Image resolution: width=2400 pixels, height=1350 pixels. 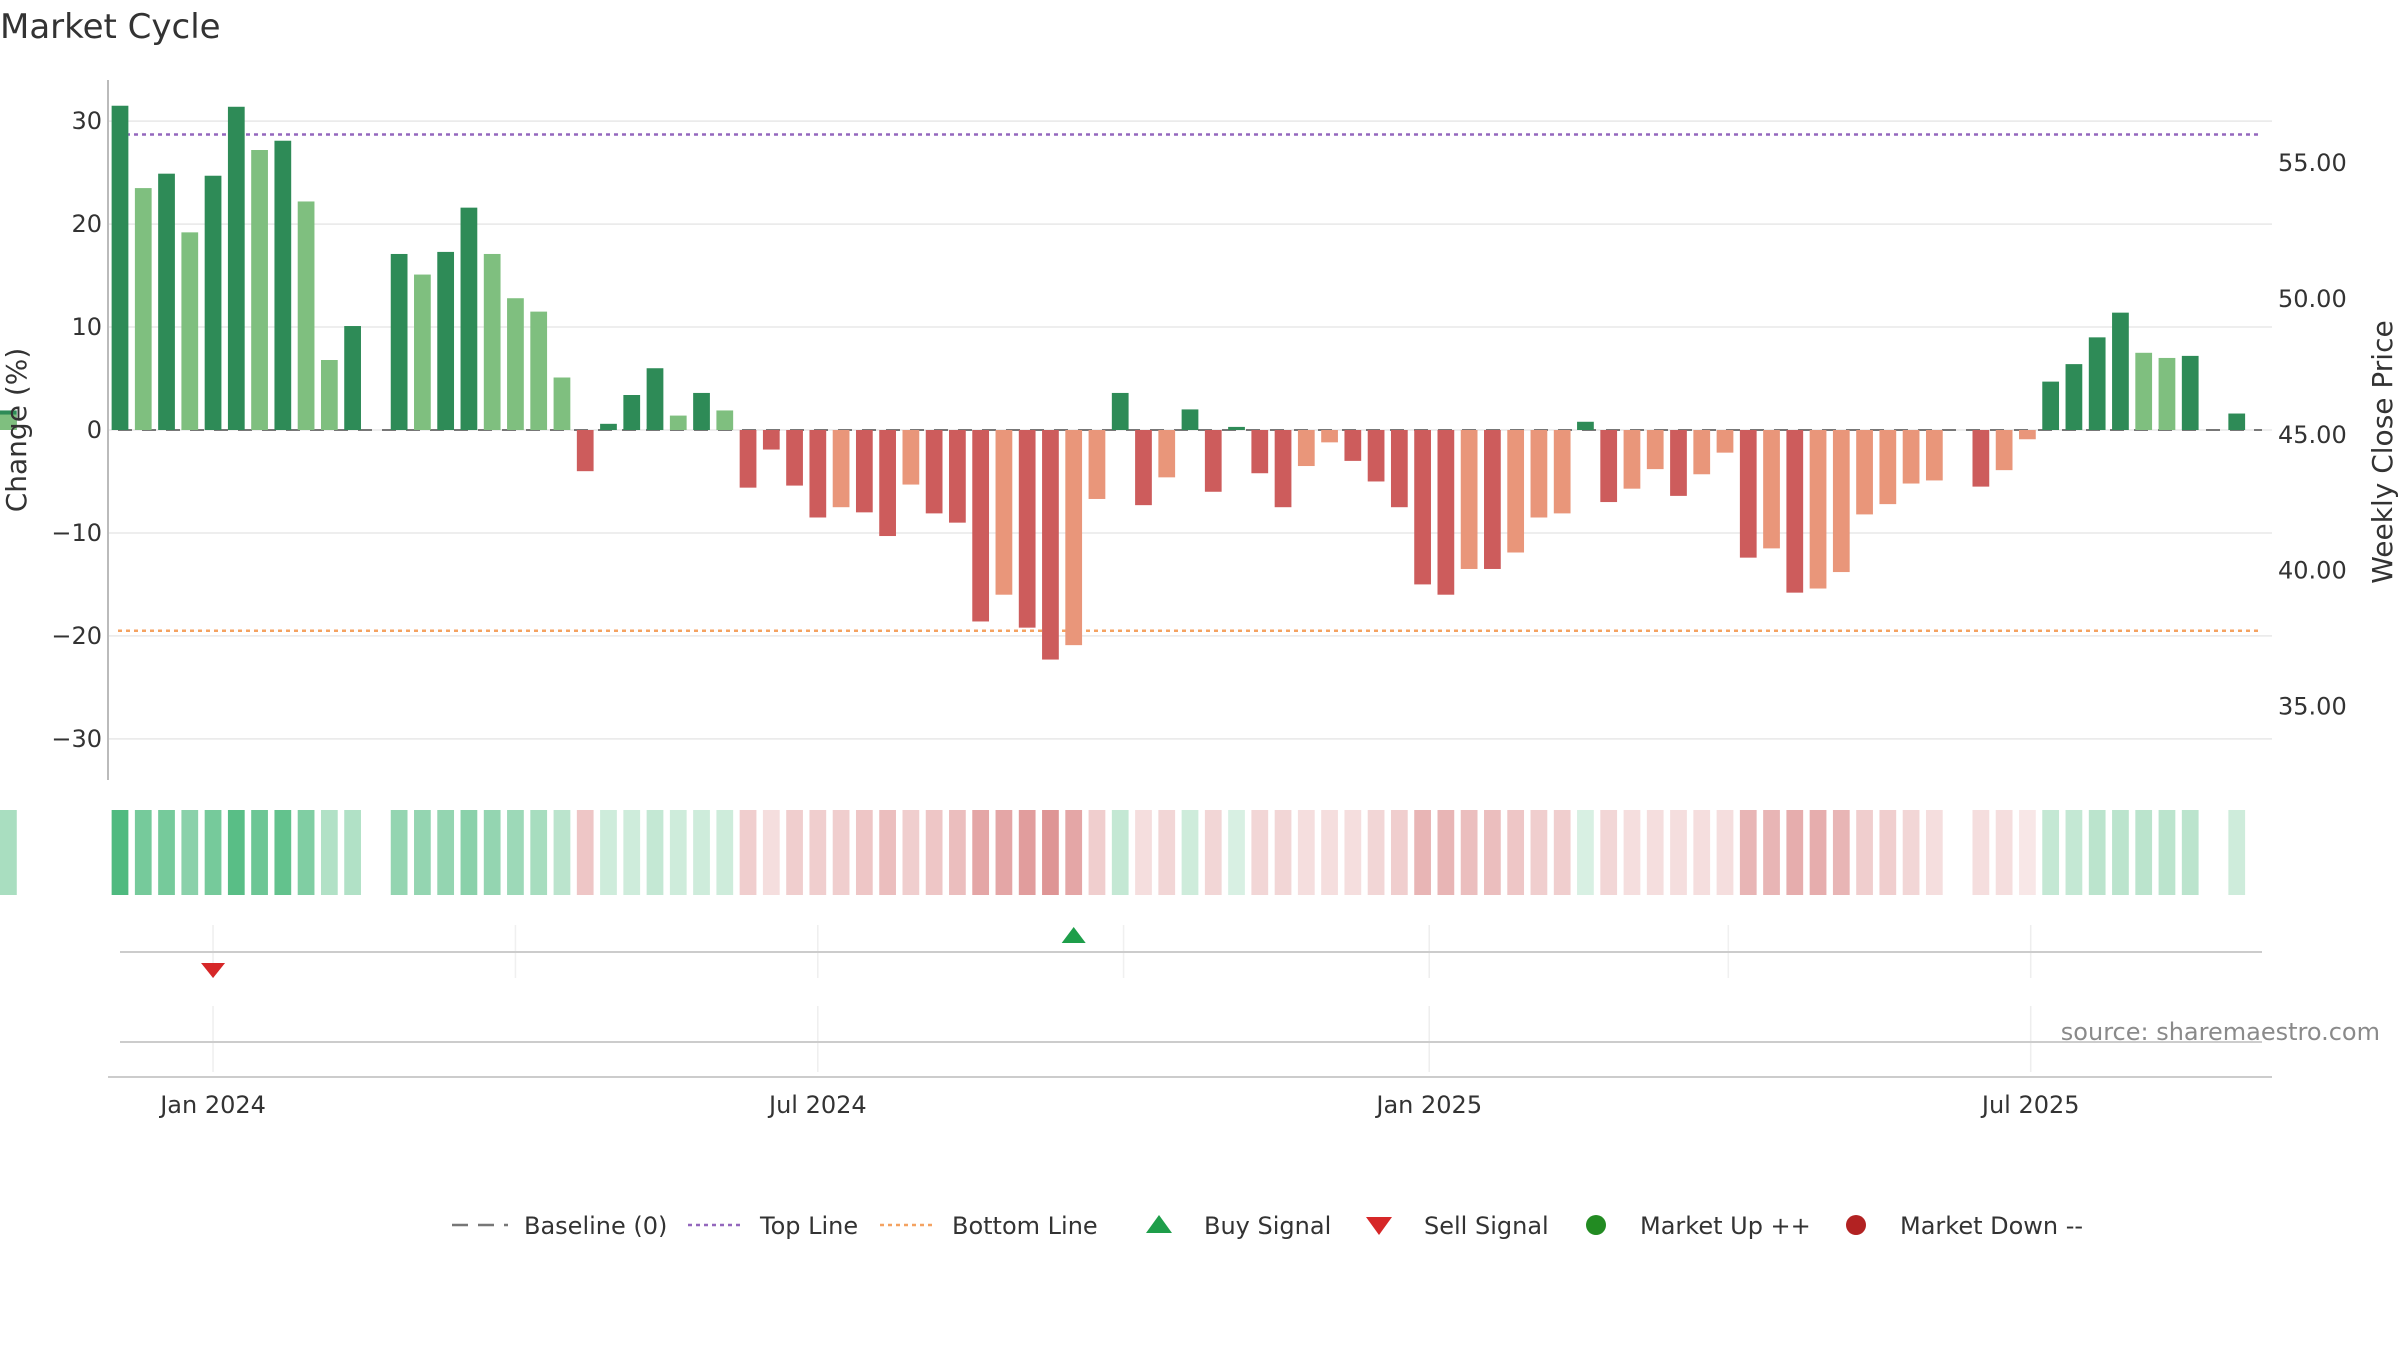 What do you see at coordinates (76, 636) in the screenshot?
I see `y-tick-left: −20` at bounding box center [76, 636].